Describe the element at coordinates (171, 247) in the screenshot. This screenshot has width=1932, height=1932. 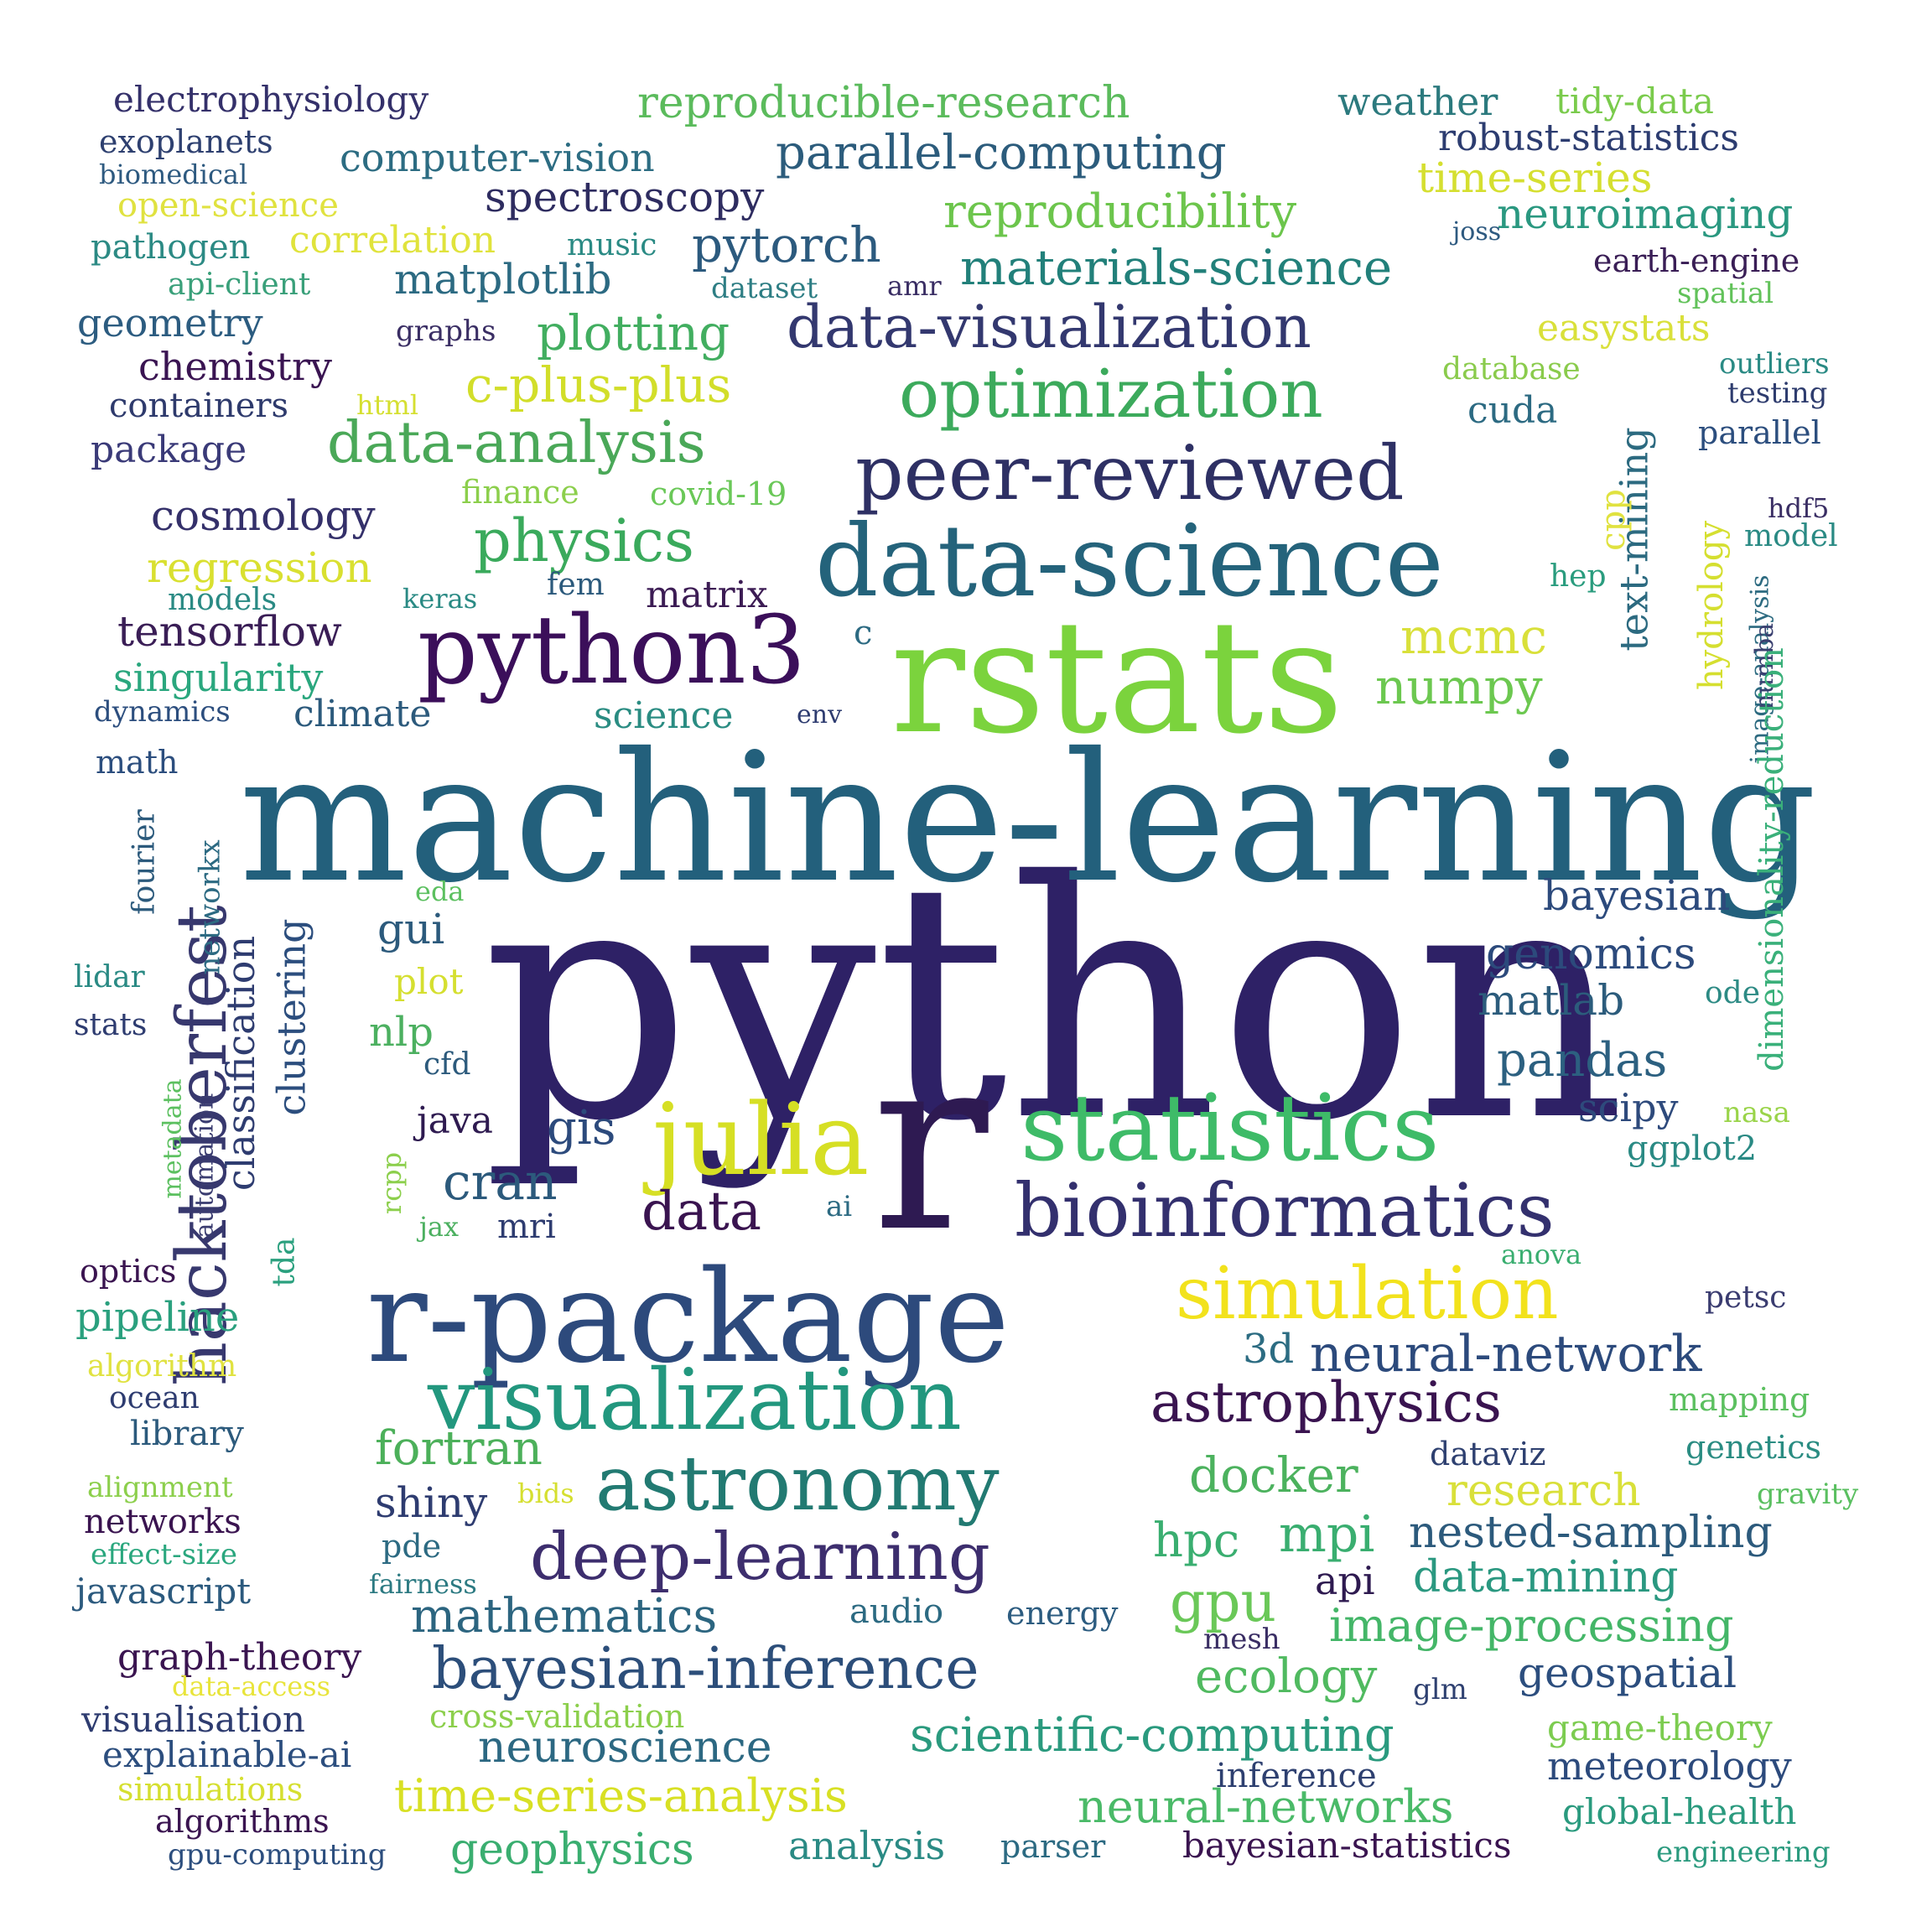
I see `word: pathogen` at that location.